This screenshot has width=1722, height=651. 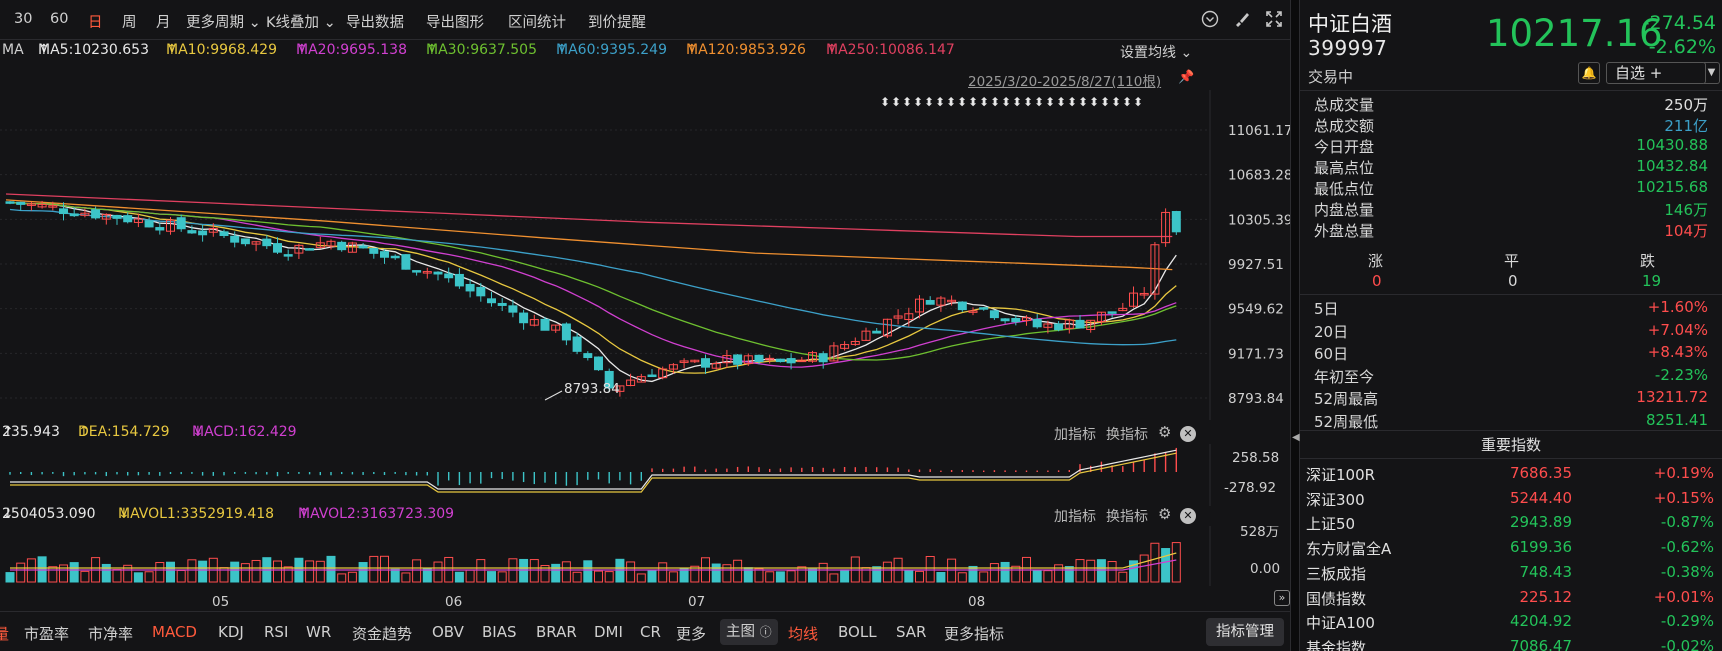 I want to click on ma-settings-label: 设置均线, so click(x=1148, y=53).